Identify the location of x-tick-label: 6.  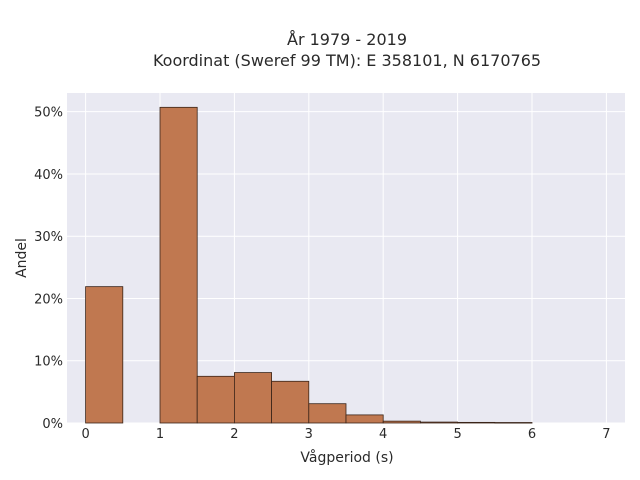
(532, 434).